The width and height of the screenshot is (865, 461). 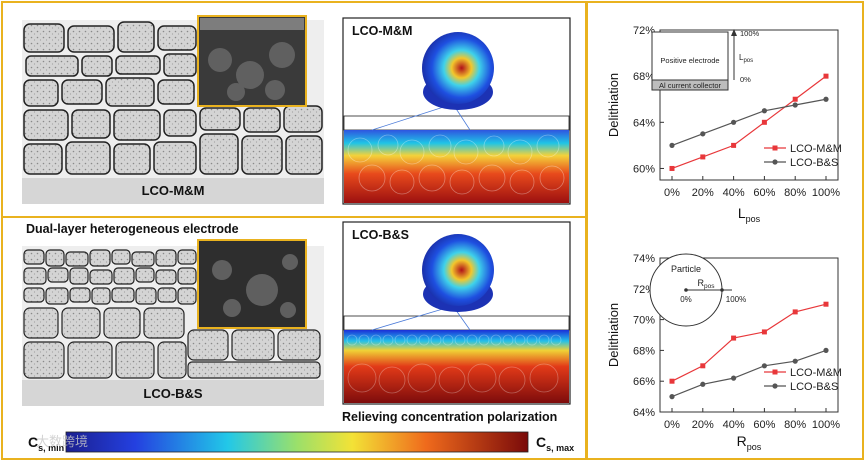 What do you see at coordinates (173, 393) in the screenshot?
I see `bottom-electrode-label: LCO-B&S` at bounding box center [173, 393].